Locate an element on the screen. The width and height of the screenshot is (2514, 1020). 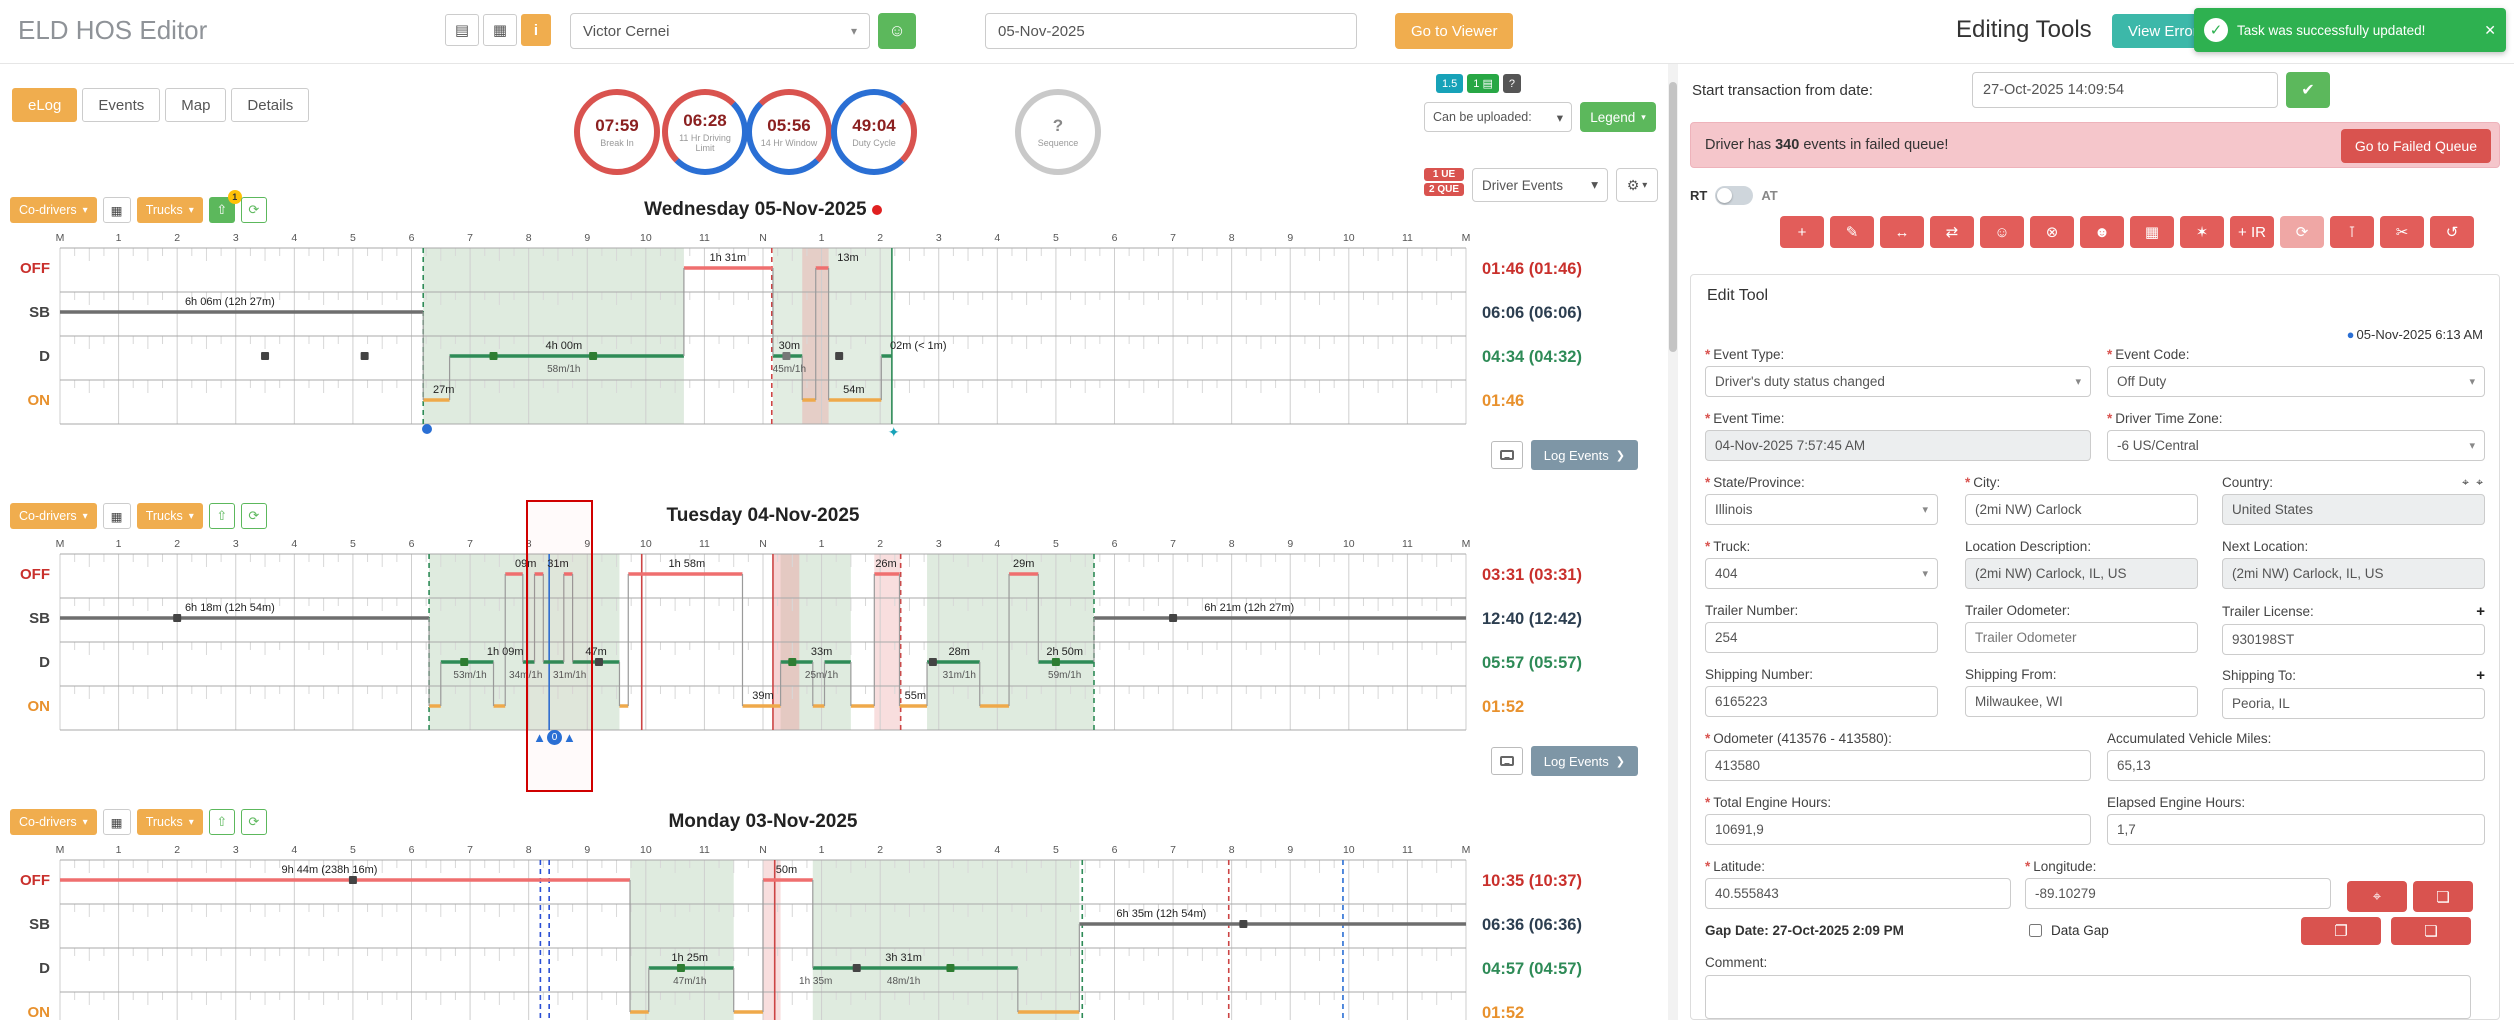
geo-pin-icons: ⌖ ⌖ is located at coordinates (2473, 482).